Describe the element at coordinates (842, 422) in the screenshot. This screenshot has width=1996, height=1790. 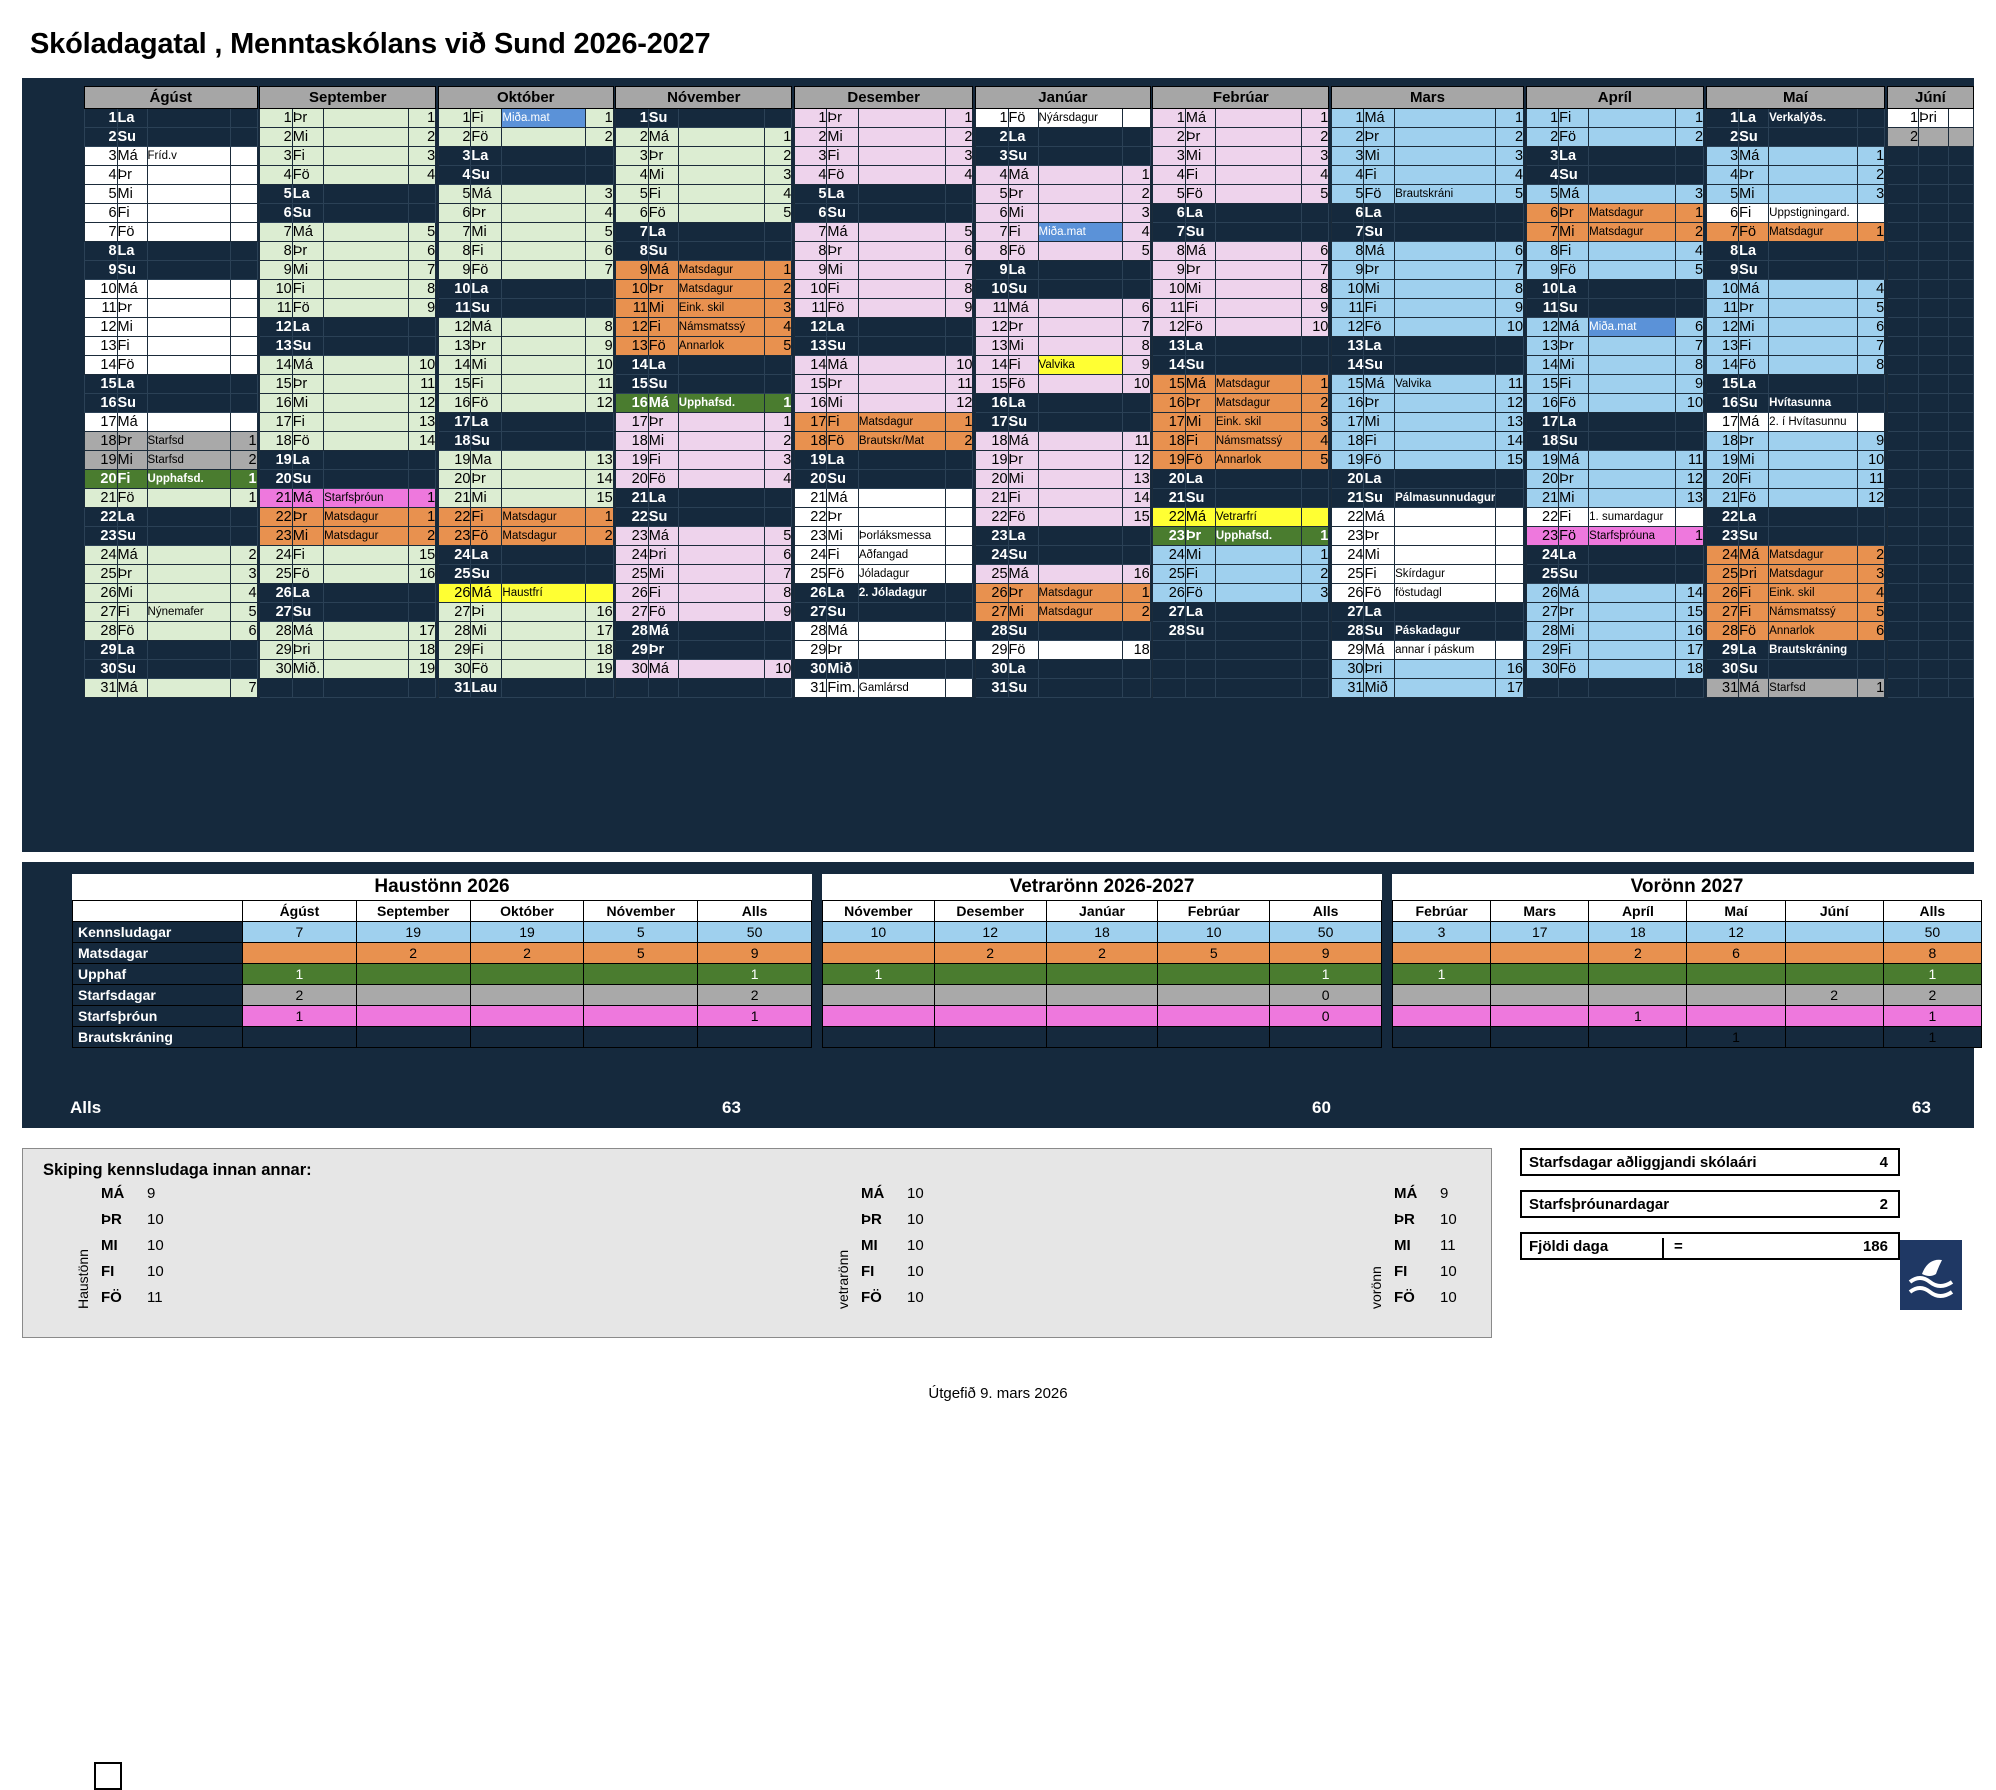
I see `calendar-day-name: Fi` at that location.